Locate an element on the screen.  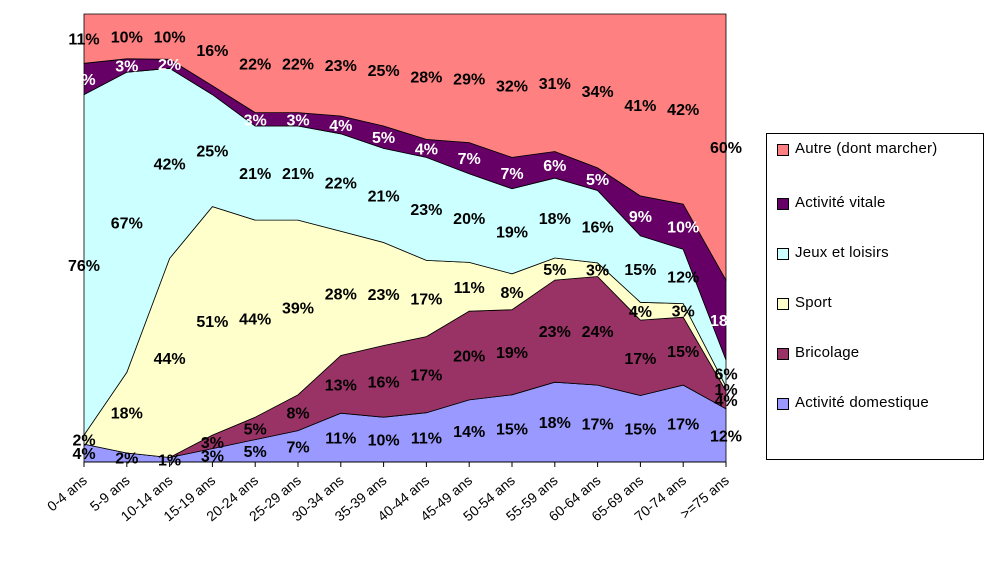
legend-item: Bricolage is located at coordinates (881, 352).